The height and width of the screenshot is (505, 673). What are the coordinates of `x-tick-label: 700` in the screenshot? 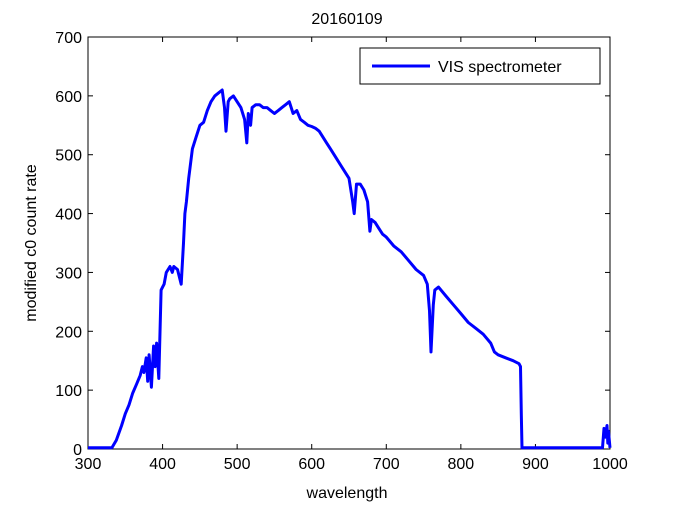 It's located at (386, 464).